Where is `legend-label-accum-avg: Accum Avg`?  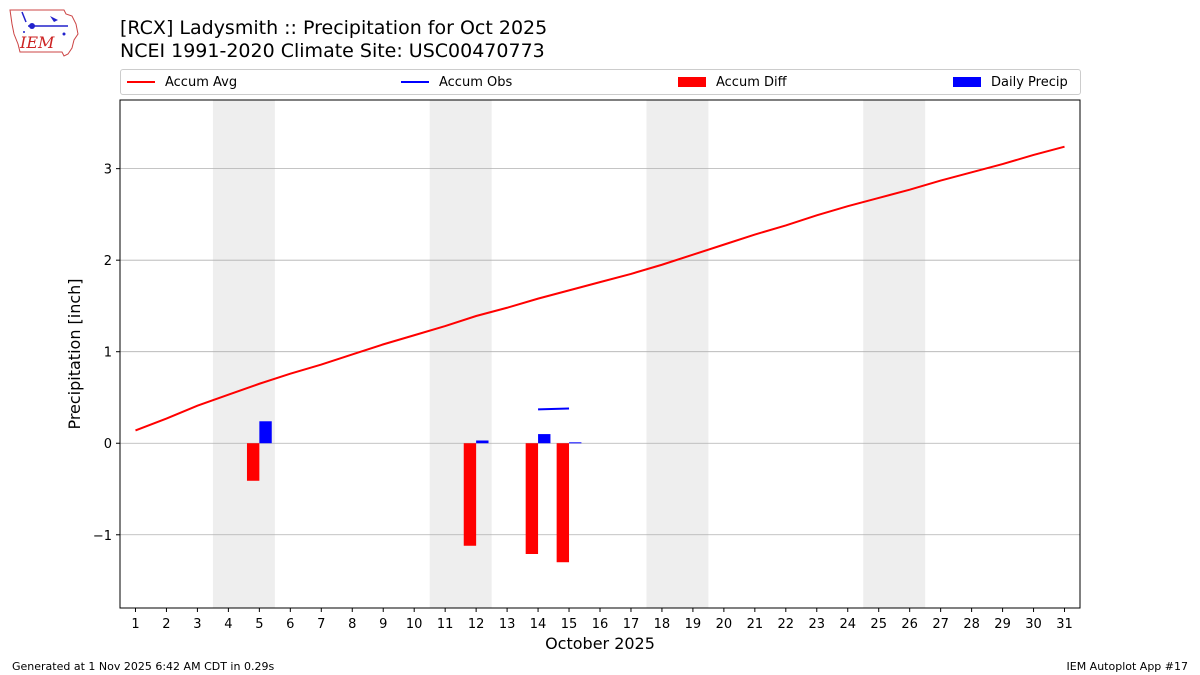 legend-label-accum-avg: Accum Avg is located at coordinates (201, 82).